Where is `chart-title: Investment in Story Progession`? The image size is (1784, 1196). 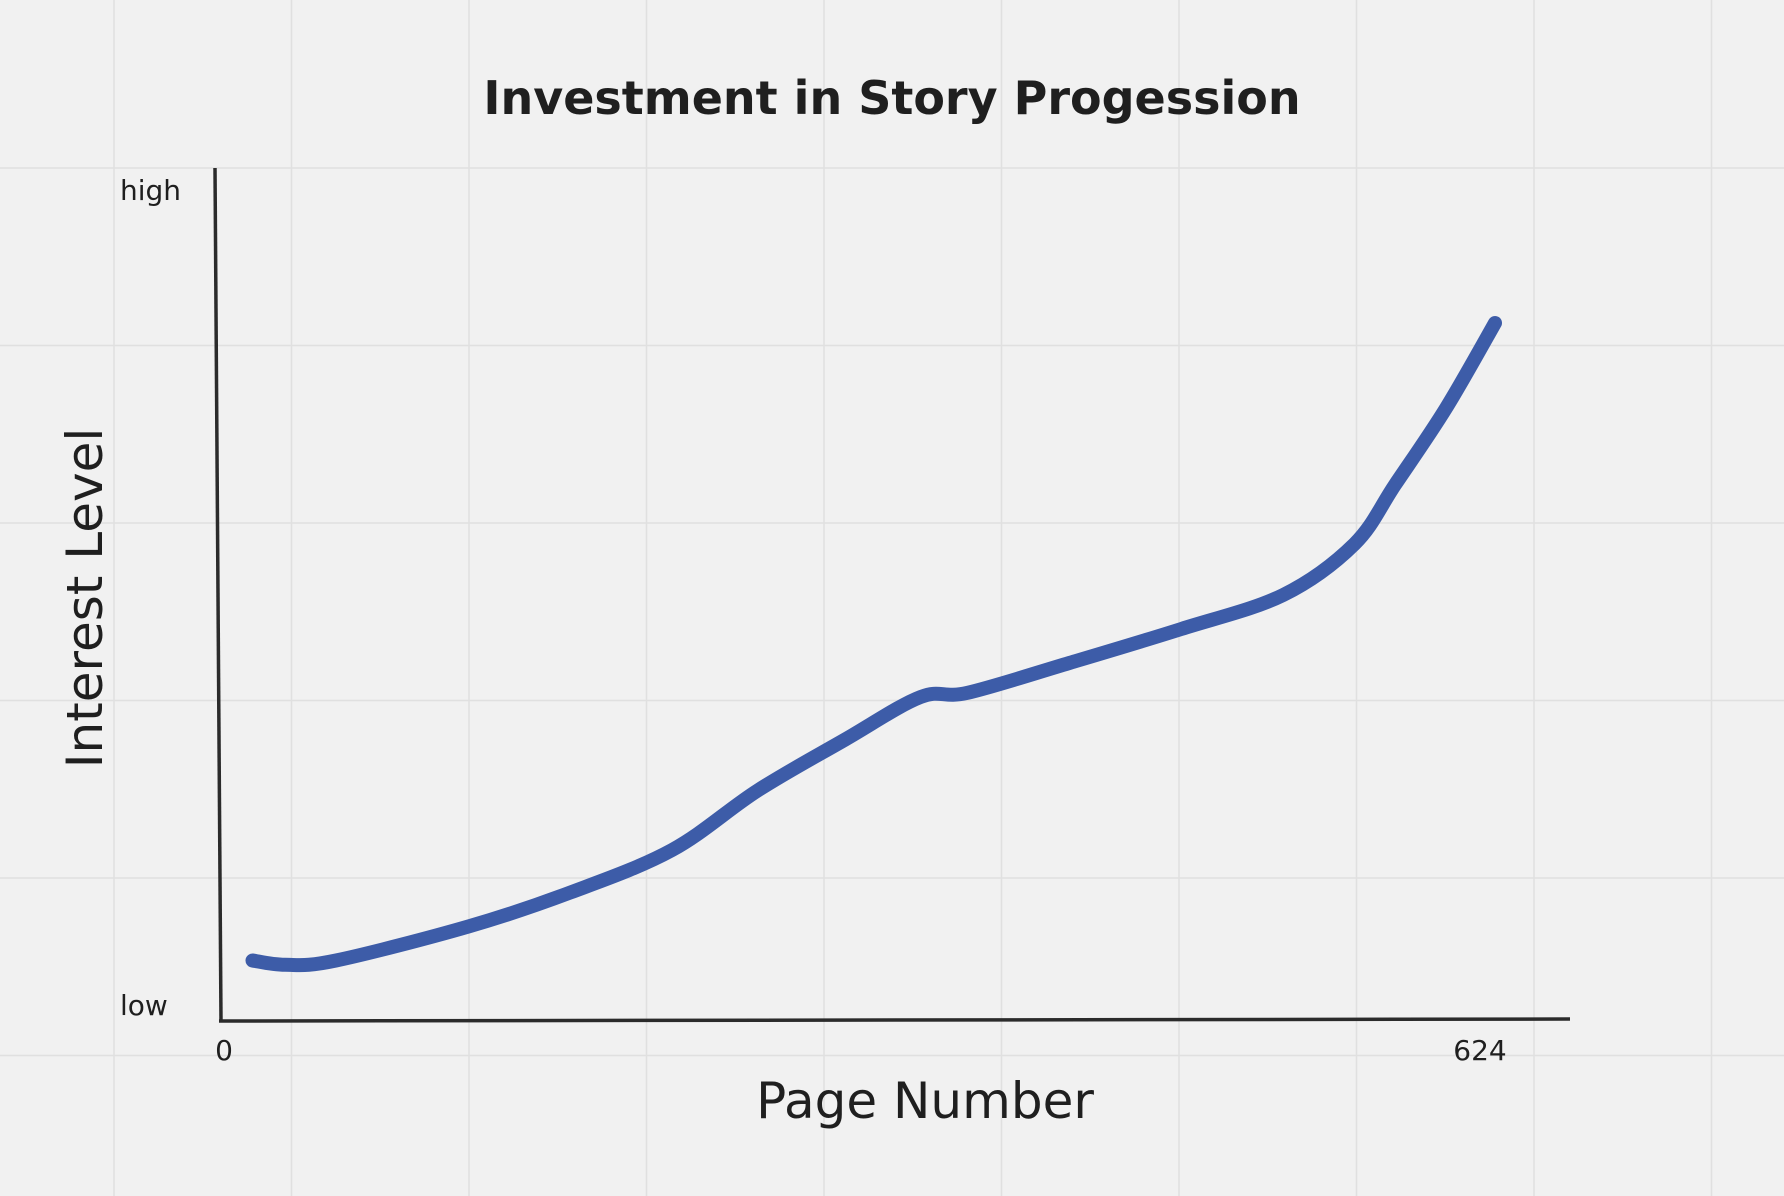 chart-title: Investment in Story Progession is located at coordinates (891, 98).